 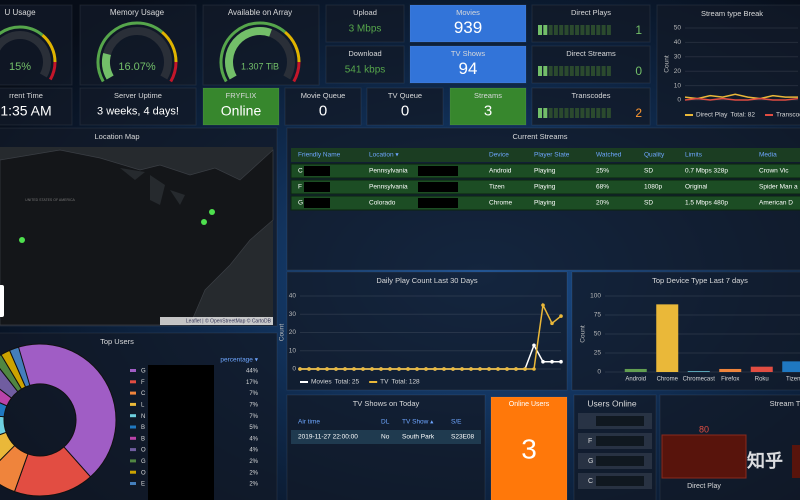 I want to click on x-tick-label: Android, so click(x=635, y=380).